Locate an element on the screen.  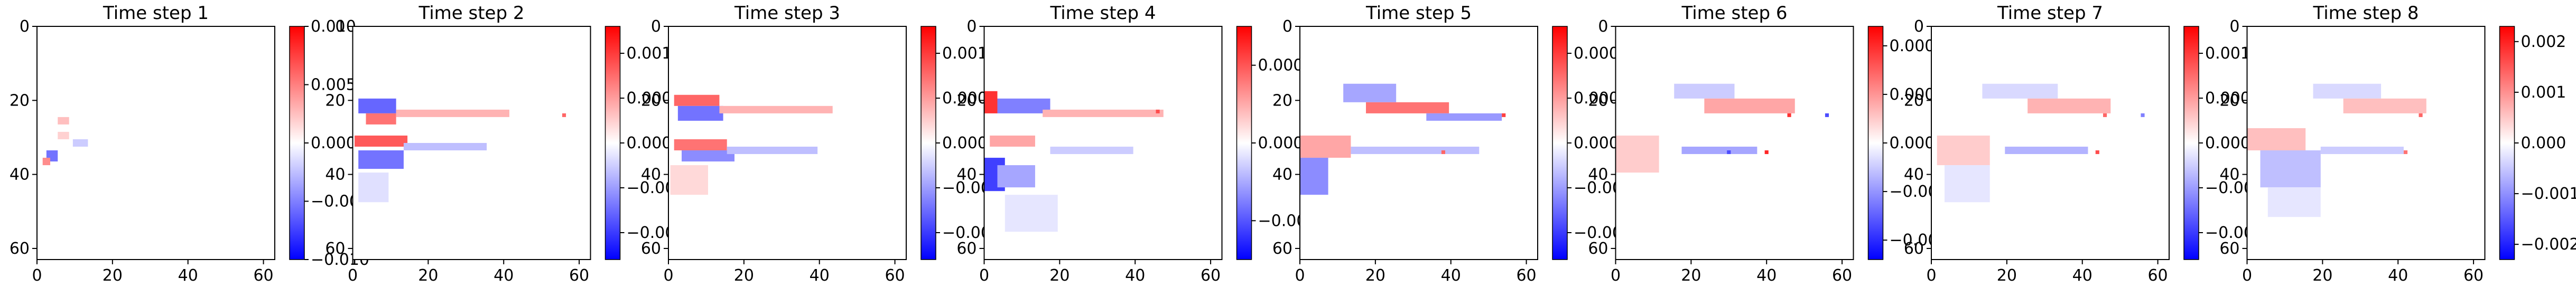
colorbar-tick-label: 0.005 is located at coordinates (333, 85).